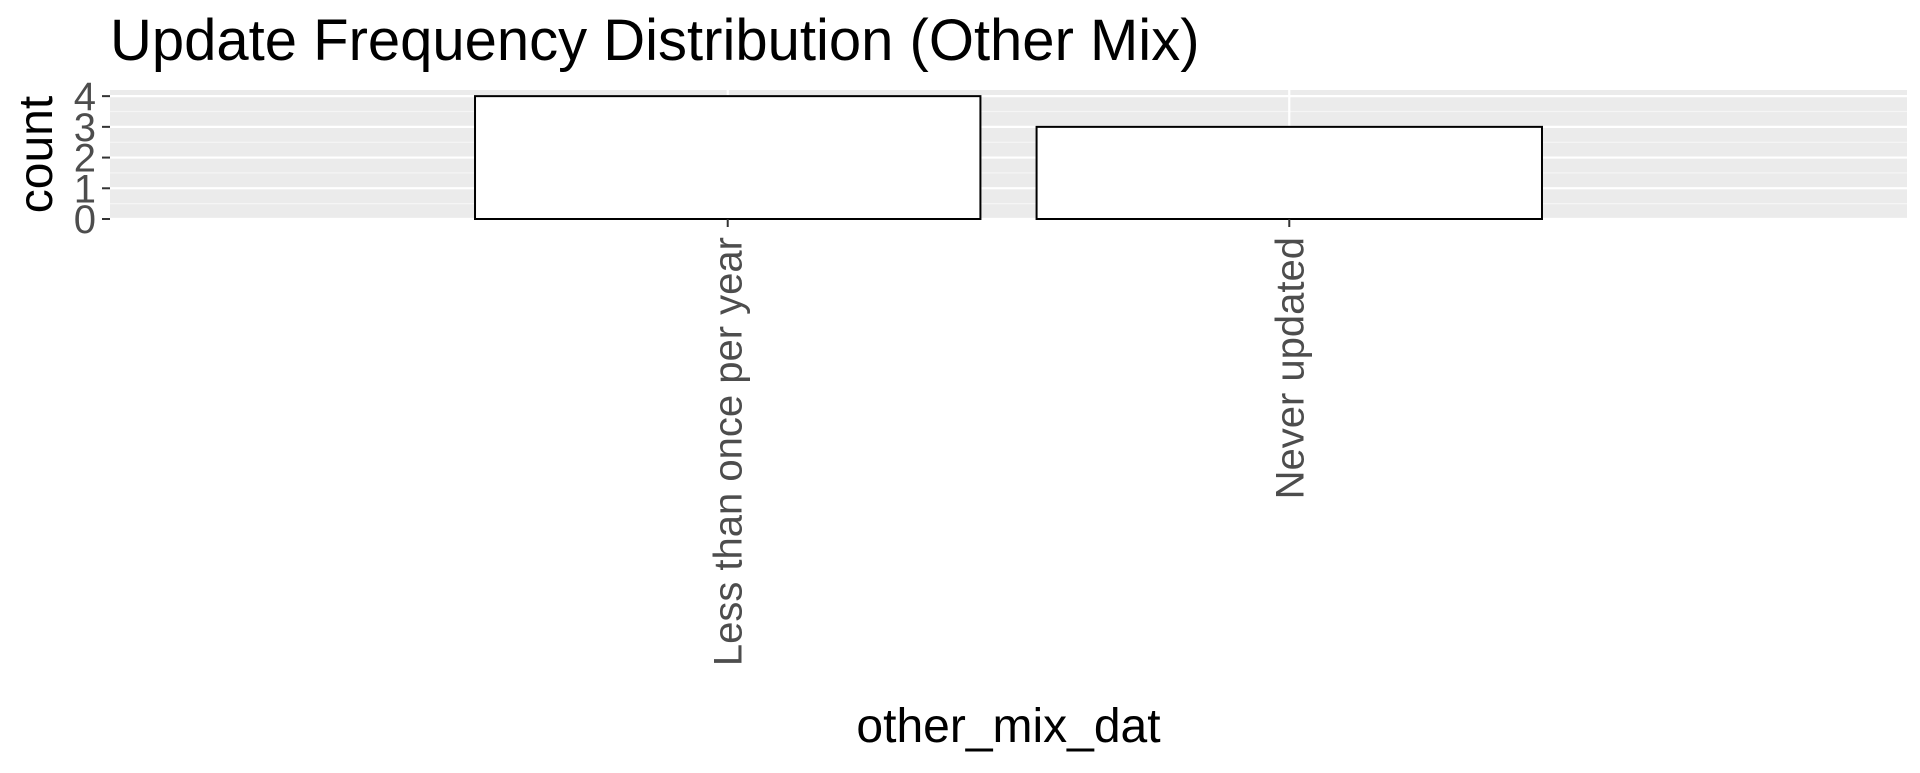  What do you see at coordinates (1290, 368) in the screenshot?
I see `x-tick-label: Never updated` at bounding box center [1290, 368].